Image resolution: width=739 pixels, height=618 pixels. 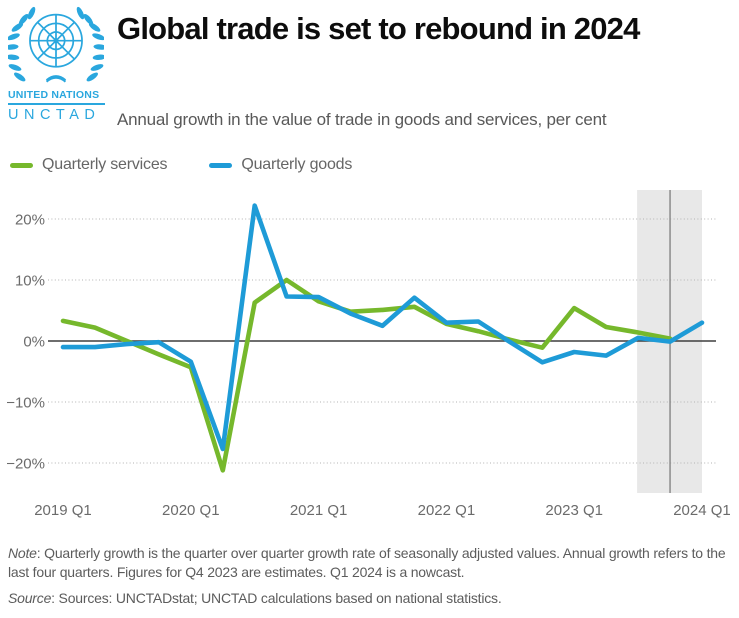 What do you see at coordinates (30, 220) in the screenshot?
I see `ytick-label-0: 20%` at bounding box center [30, 220].